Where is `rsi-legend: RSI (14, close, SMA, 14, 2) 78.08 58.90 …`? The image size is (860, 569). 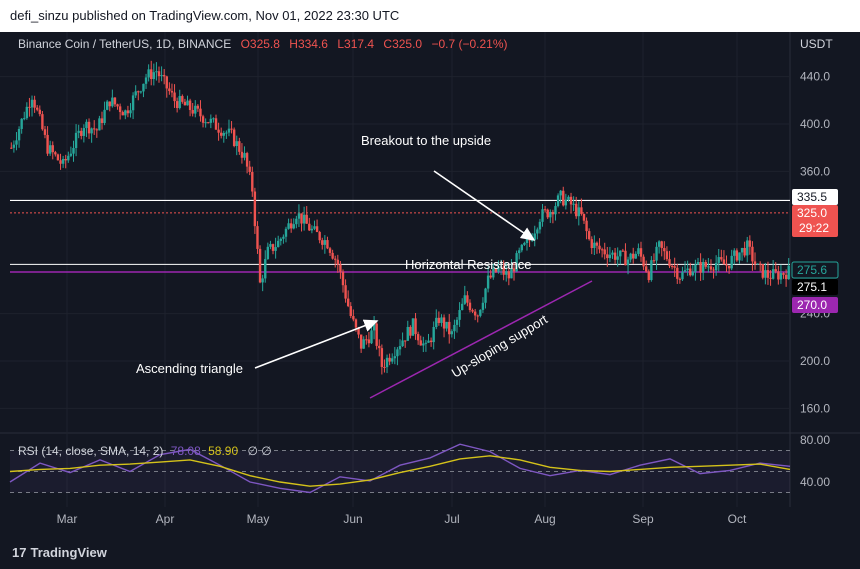 rsi-legend: RSI (14, close, SMA, 14, 2) 78.08 58.90 … is located at coordinates (145, 451).